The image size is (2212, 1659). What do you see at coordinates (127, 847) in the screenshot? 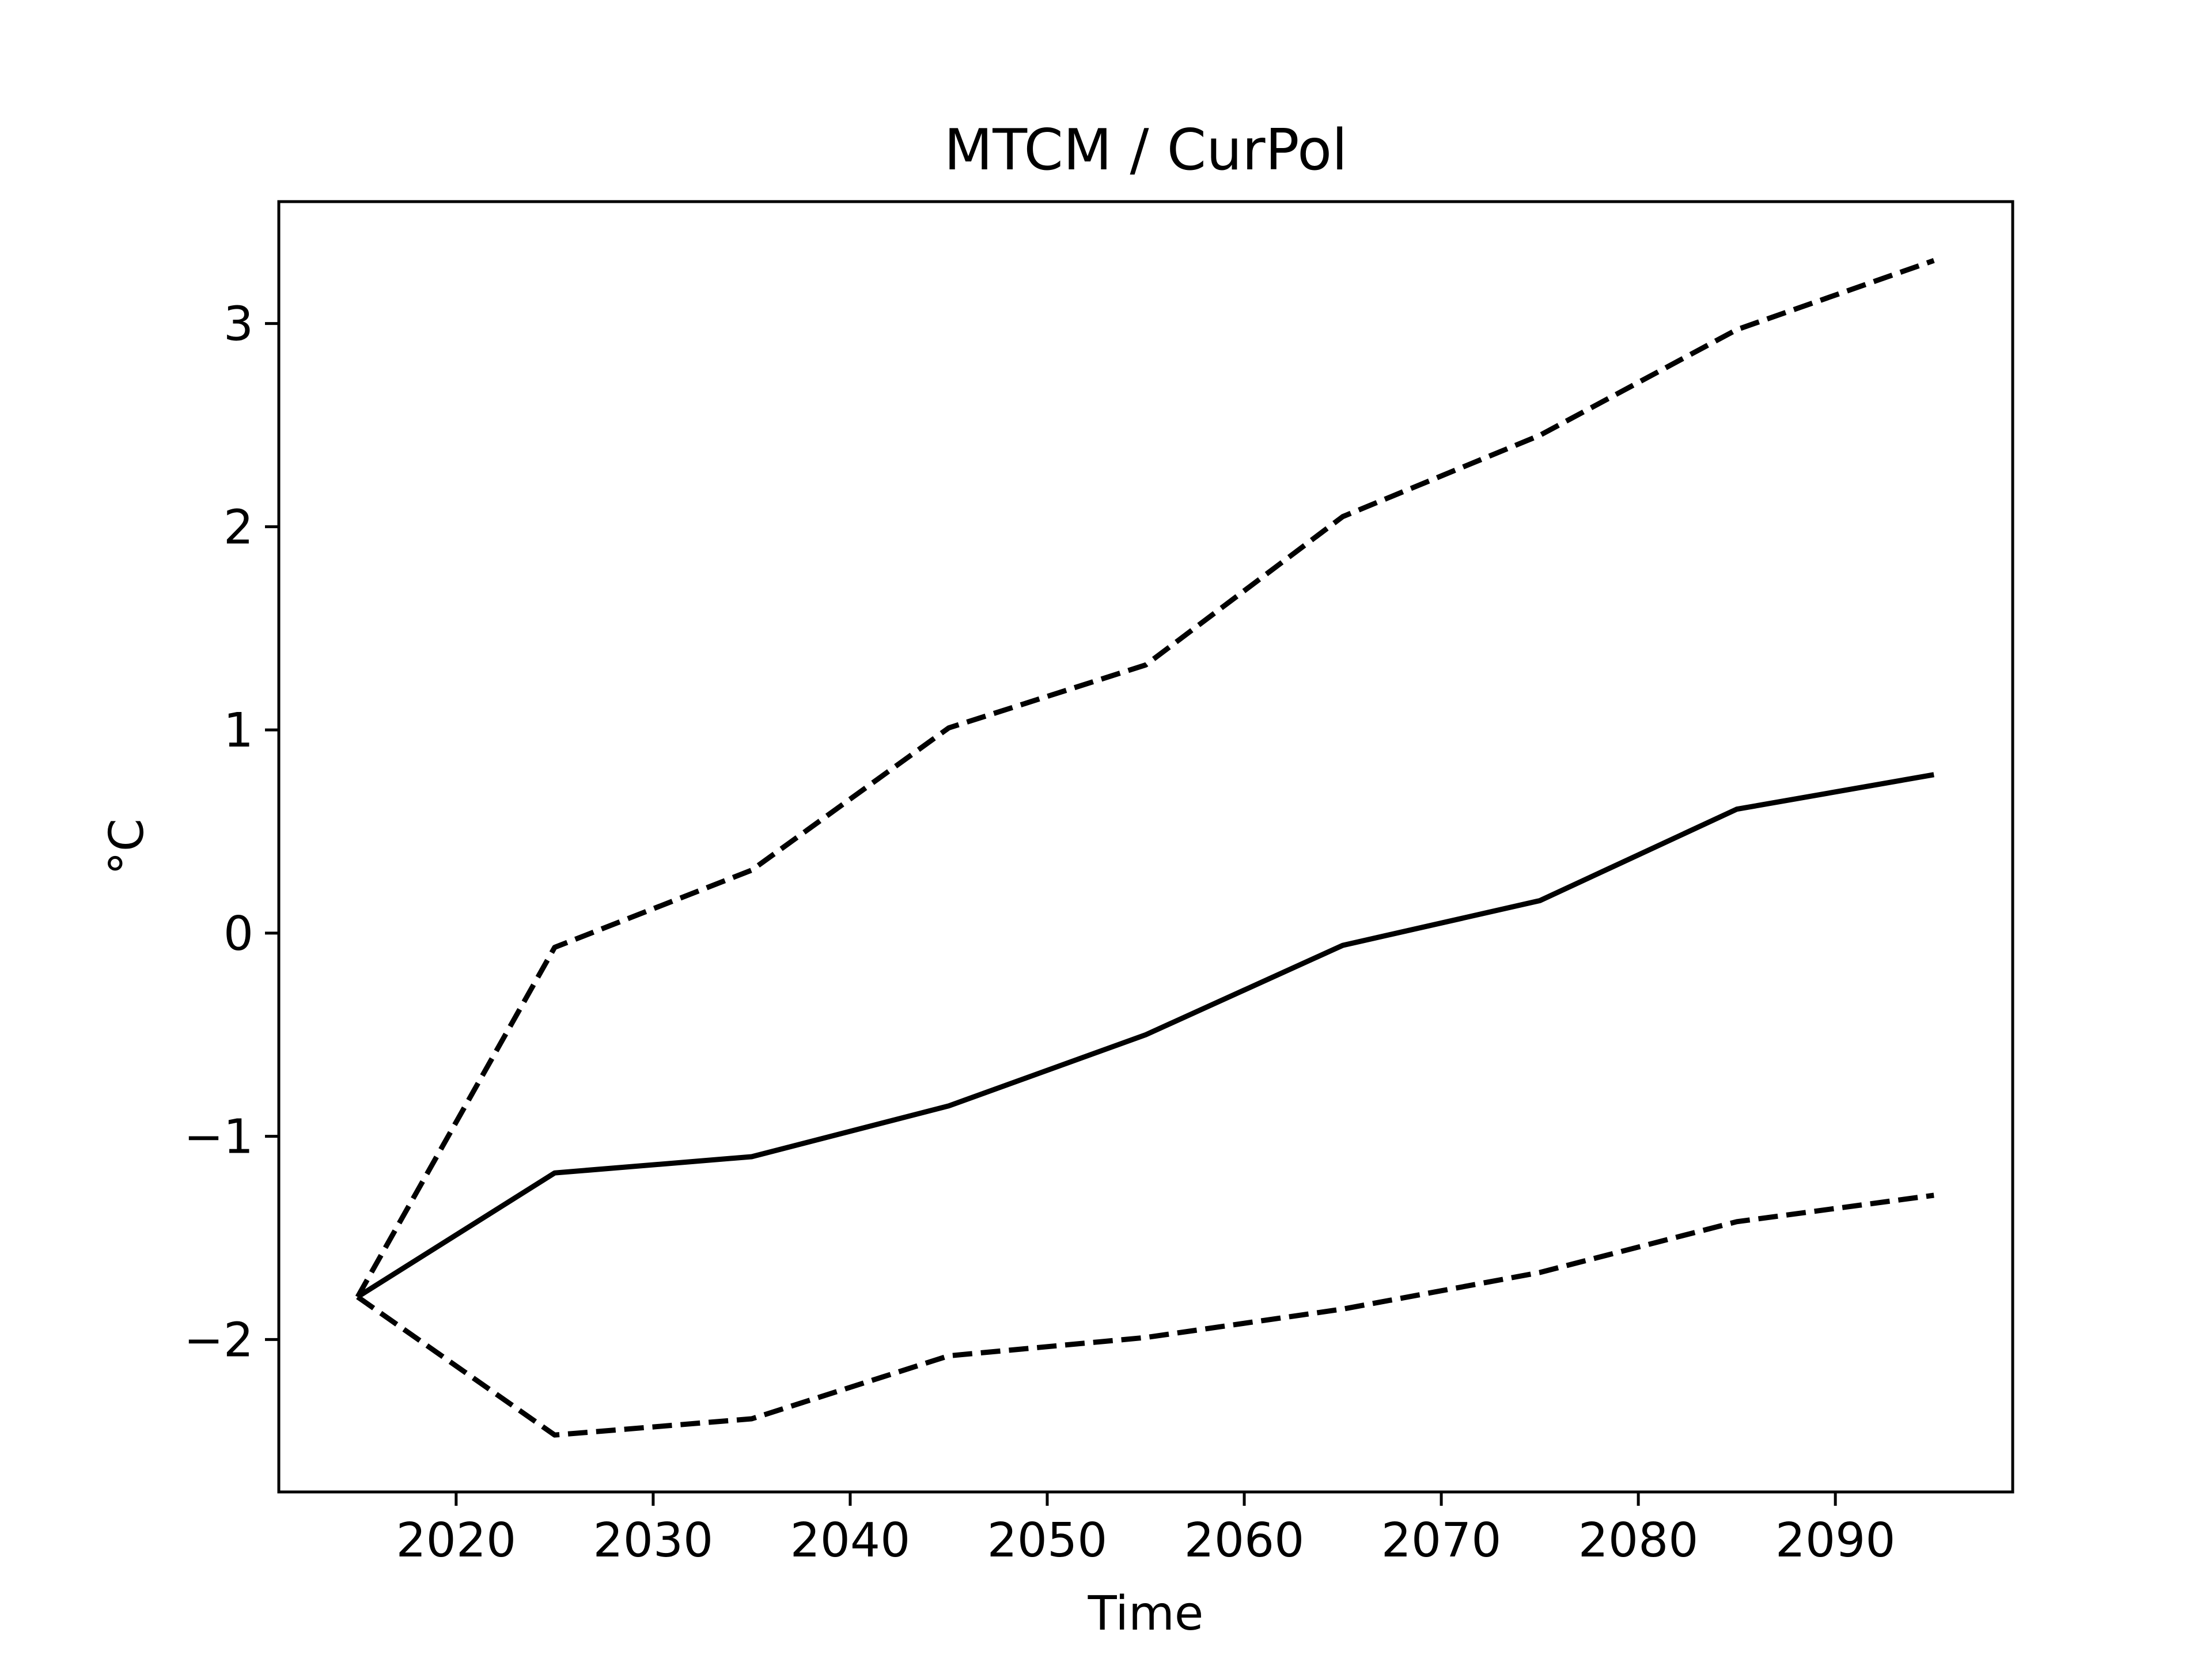
I see `y-axis-label: °C` at bounding box center [127, 847].